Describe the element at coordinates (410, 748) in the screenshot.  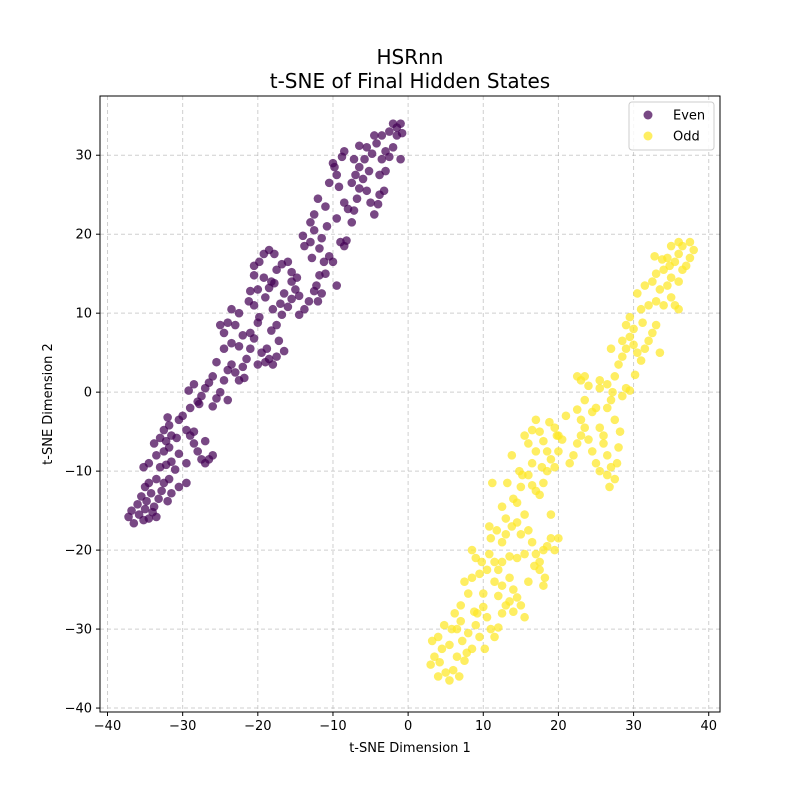
I see `x-axis-label: t-SNE Dimension 1` at that location.